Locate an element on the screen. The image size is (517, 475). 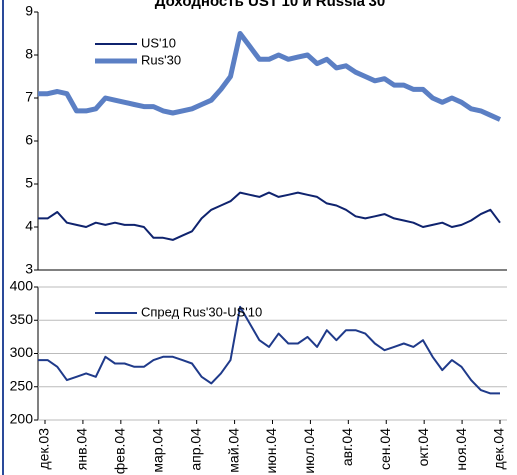
x-tick-label: мар.04 is located at coordinates (157, 450).